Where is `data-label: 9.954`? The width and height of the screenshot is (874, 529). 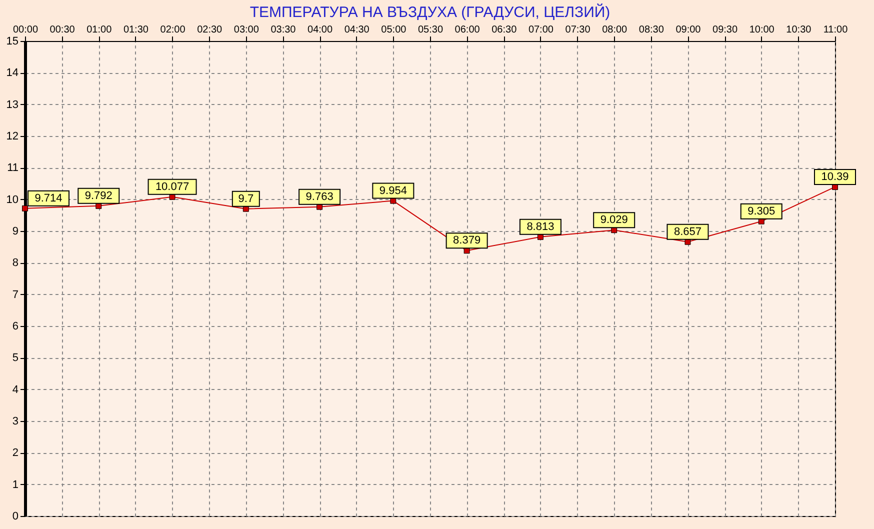
data-label: 9.954 is located at coordinates (393, 190).